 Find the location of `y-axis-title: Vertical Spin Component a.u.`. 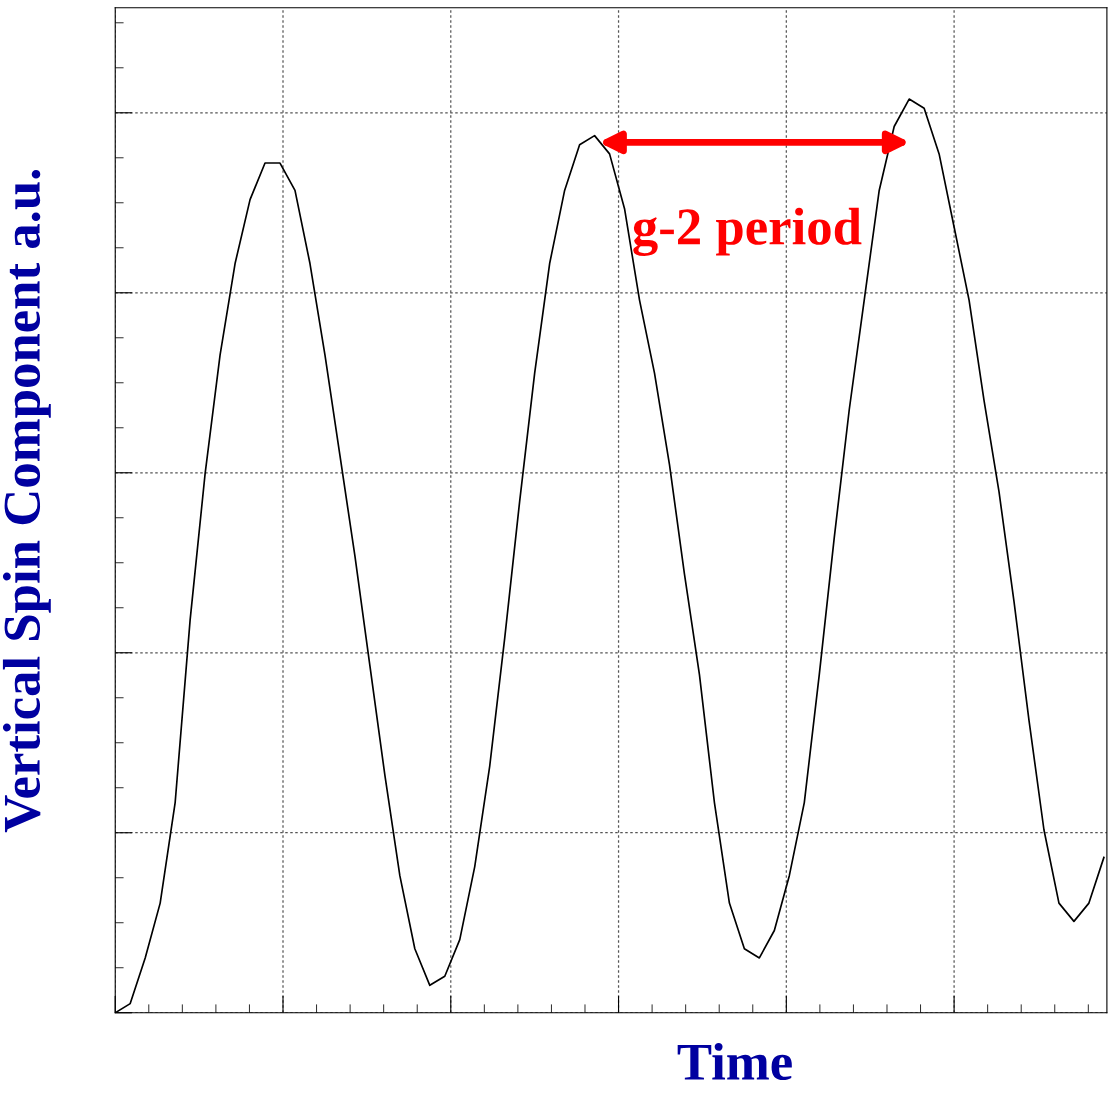

y-axis-title: Vertical Spin Component a.u. is located at coordinates (26, 501).